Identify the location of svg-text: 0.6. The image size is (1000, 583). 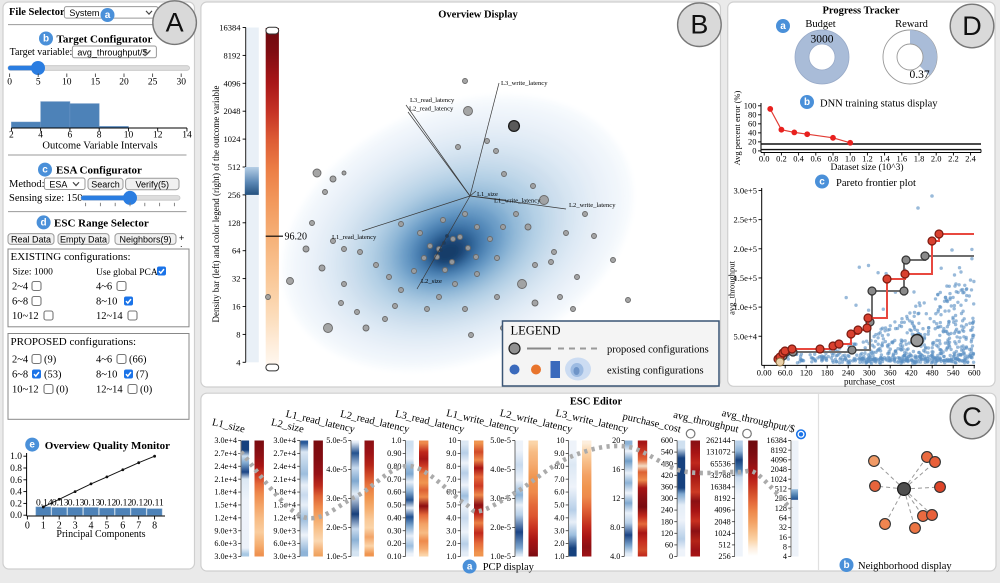
(815, 159).